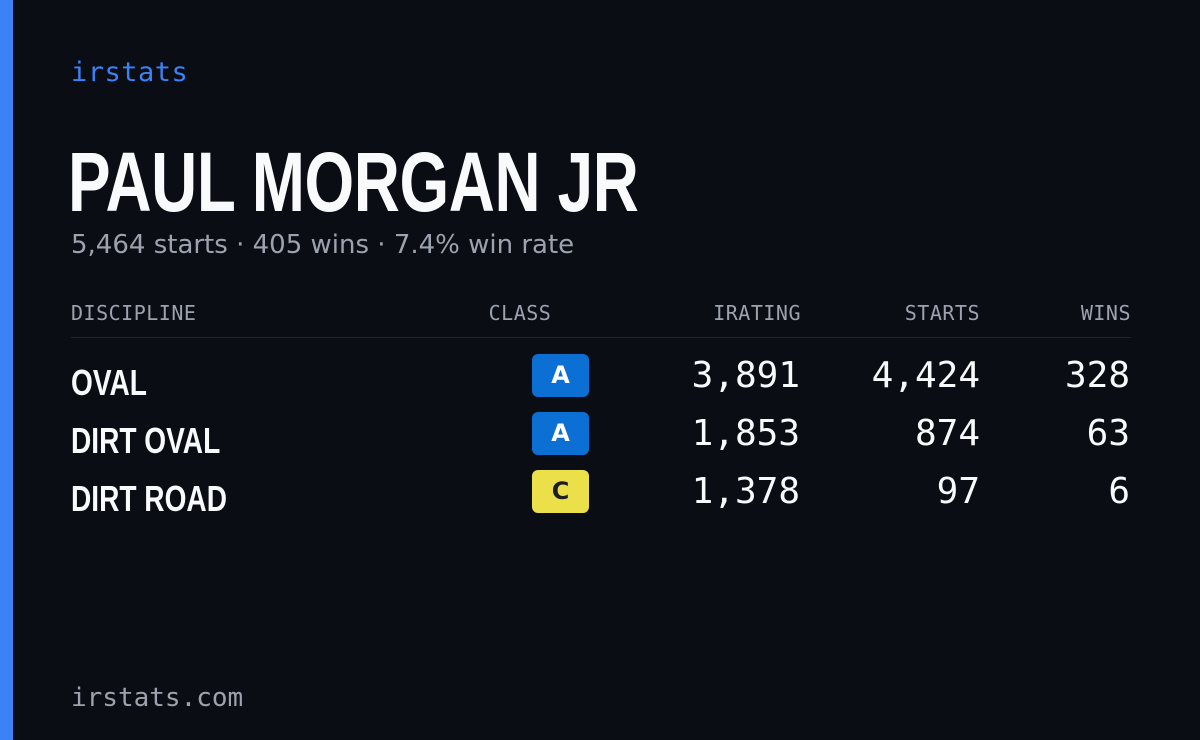  What do you see at coordinates (149, 245) in the screenshot?
I see `summary-starts: 5,464 starts` at bounding box center [149, 245].